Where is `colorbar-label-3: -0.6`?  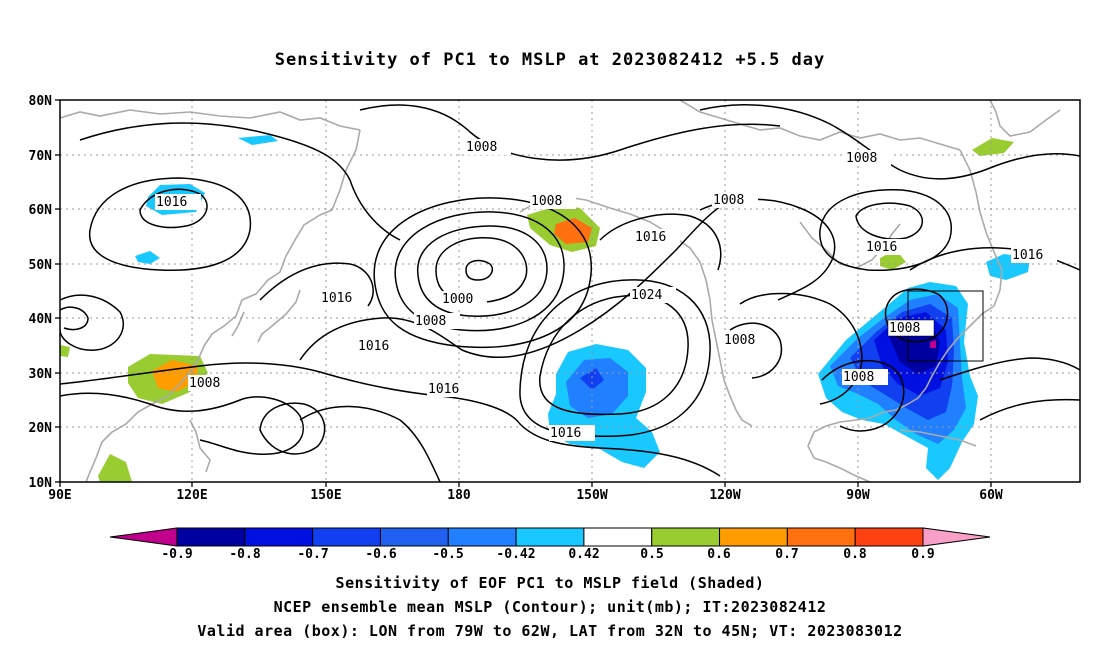 colorbar-label-3: -0.6 is located at coordinates (380, 554).